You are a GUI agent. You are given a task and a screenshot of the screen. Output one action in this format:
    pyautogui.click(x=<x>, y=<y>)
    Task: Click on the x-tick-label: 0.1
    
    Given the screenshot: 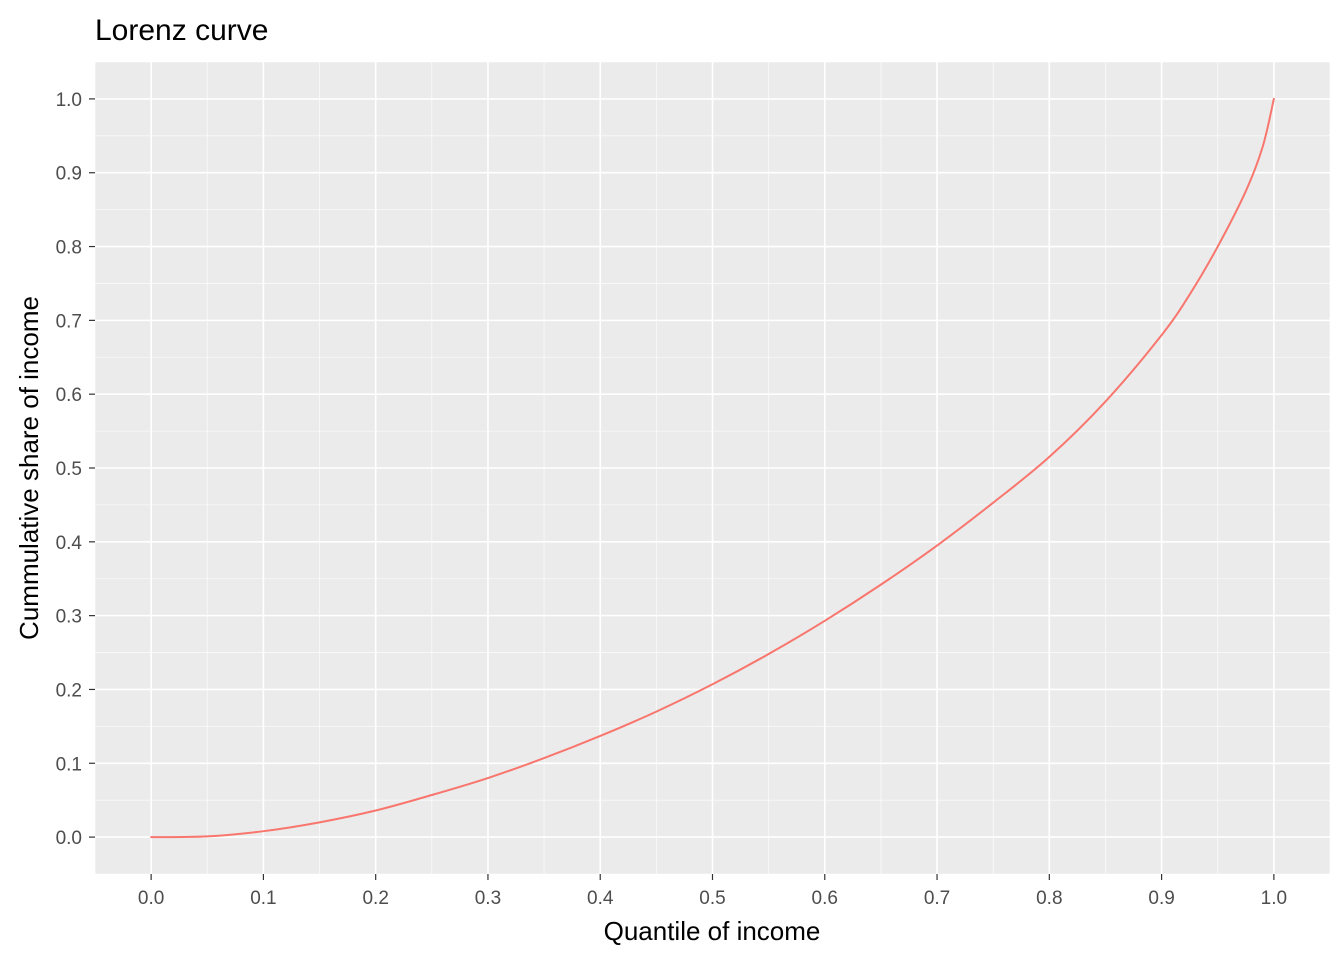 What is the action you would take?
    pyautogui.click(x=263, y=898)
    